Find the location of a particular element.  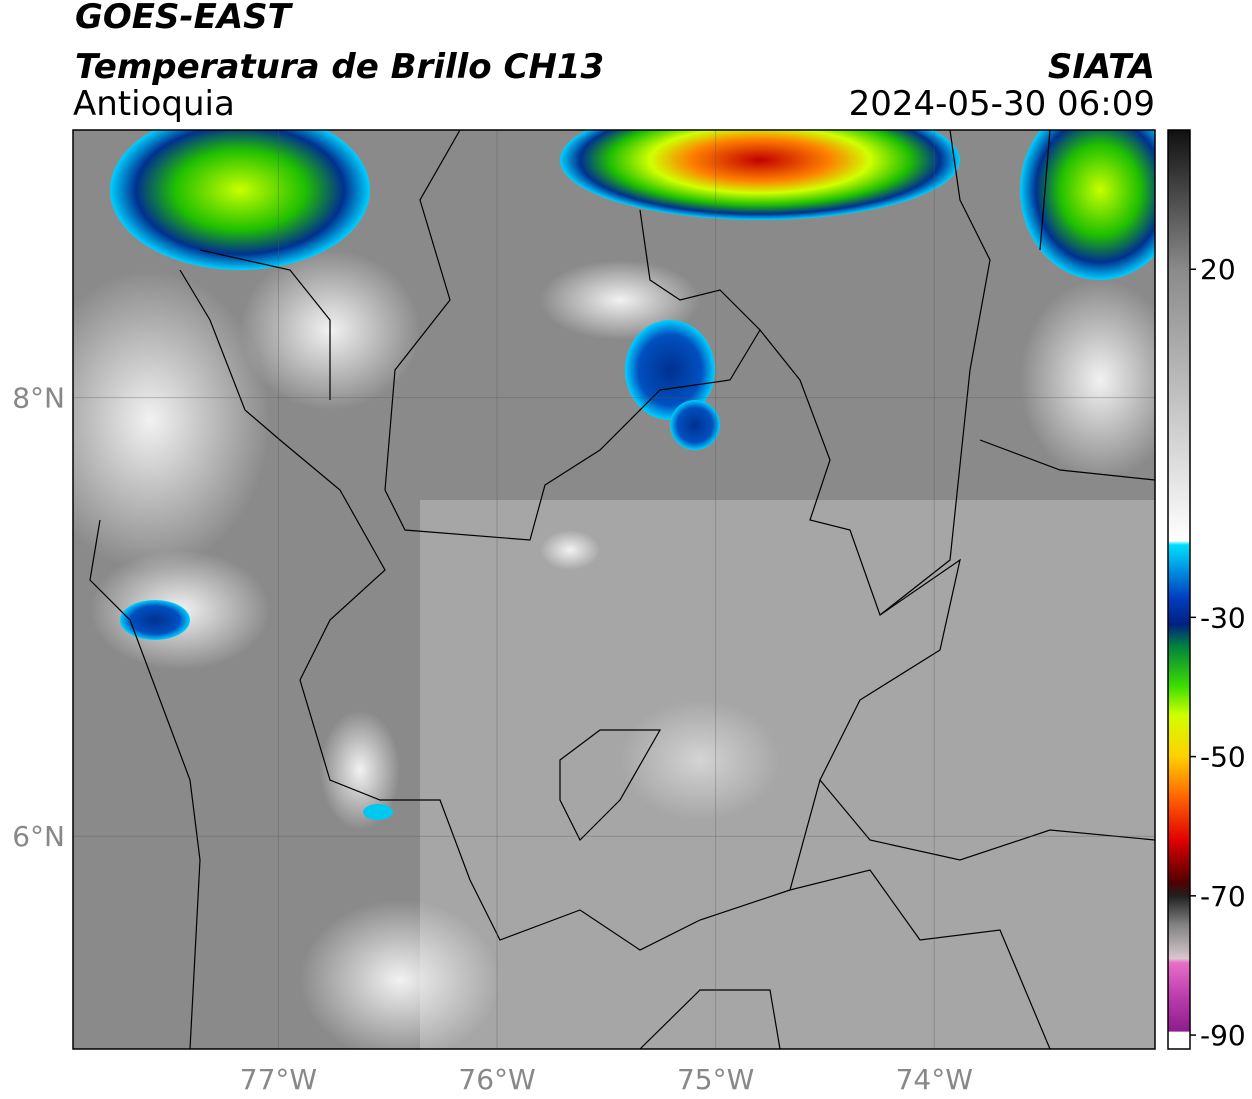

region: Antioquia is located at coordinates (154, 104).